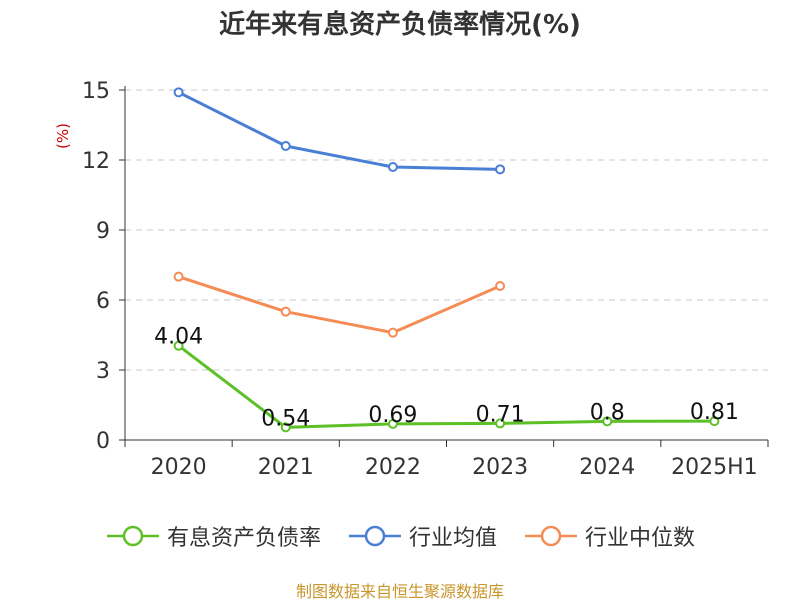 The image size is (800, 602). What do you see at coordinates (500, 467) in the screenshot?
I see `x-tick-label-3: 2023` at bounding box center [500, 467].